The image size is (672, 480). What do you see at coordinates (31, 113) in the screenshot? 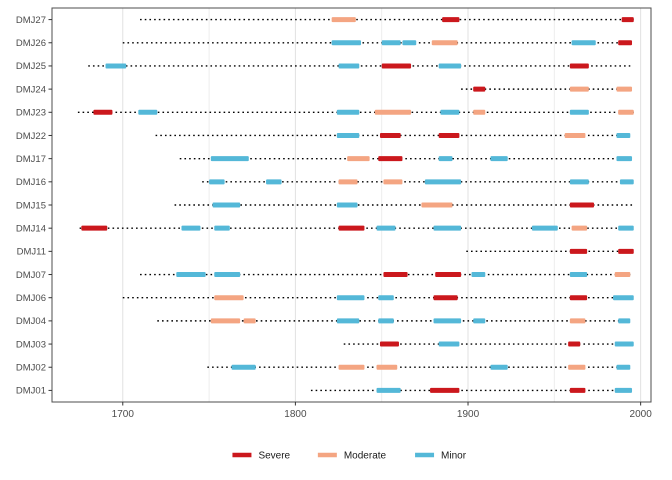
I see `y-axis-label: DMJ23` at bounding box center [31, 113].